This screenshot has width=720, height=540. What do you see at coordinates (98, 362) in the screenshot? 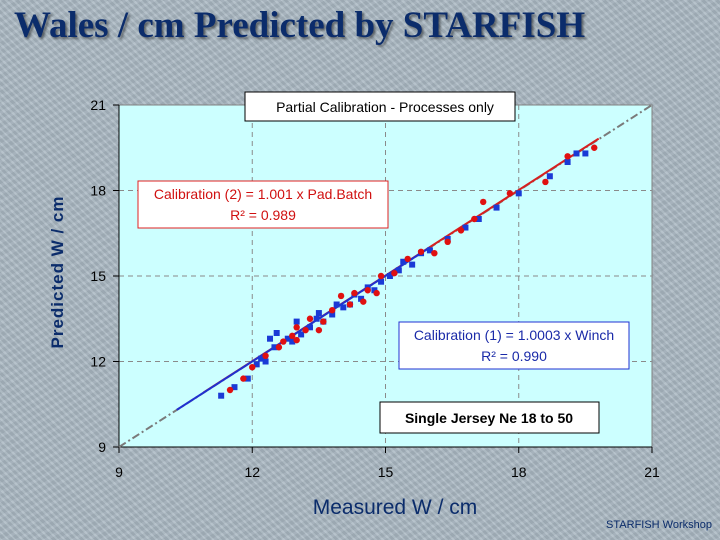
I see `y-tick-label: 12` at bounding box center [98, 362].